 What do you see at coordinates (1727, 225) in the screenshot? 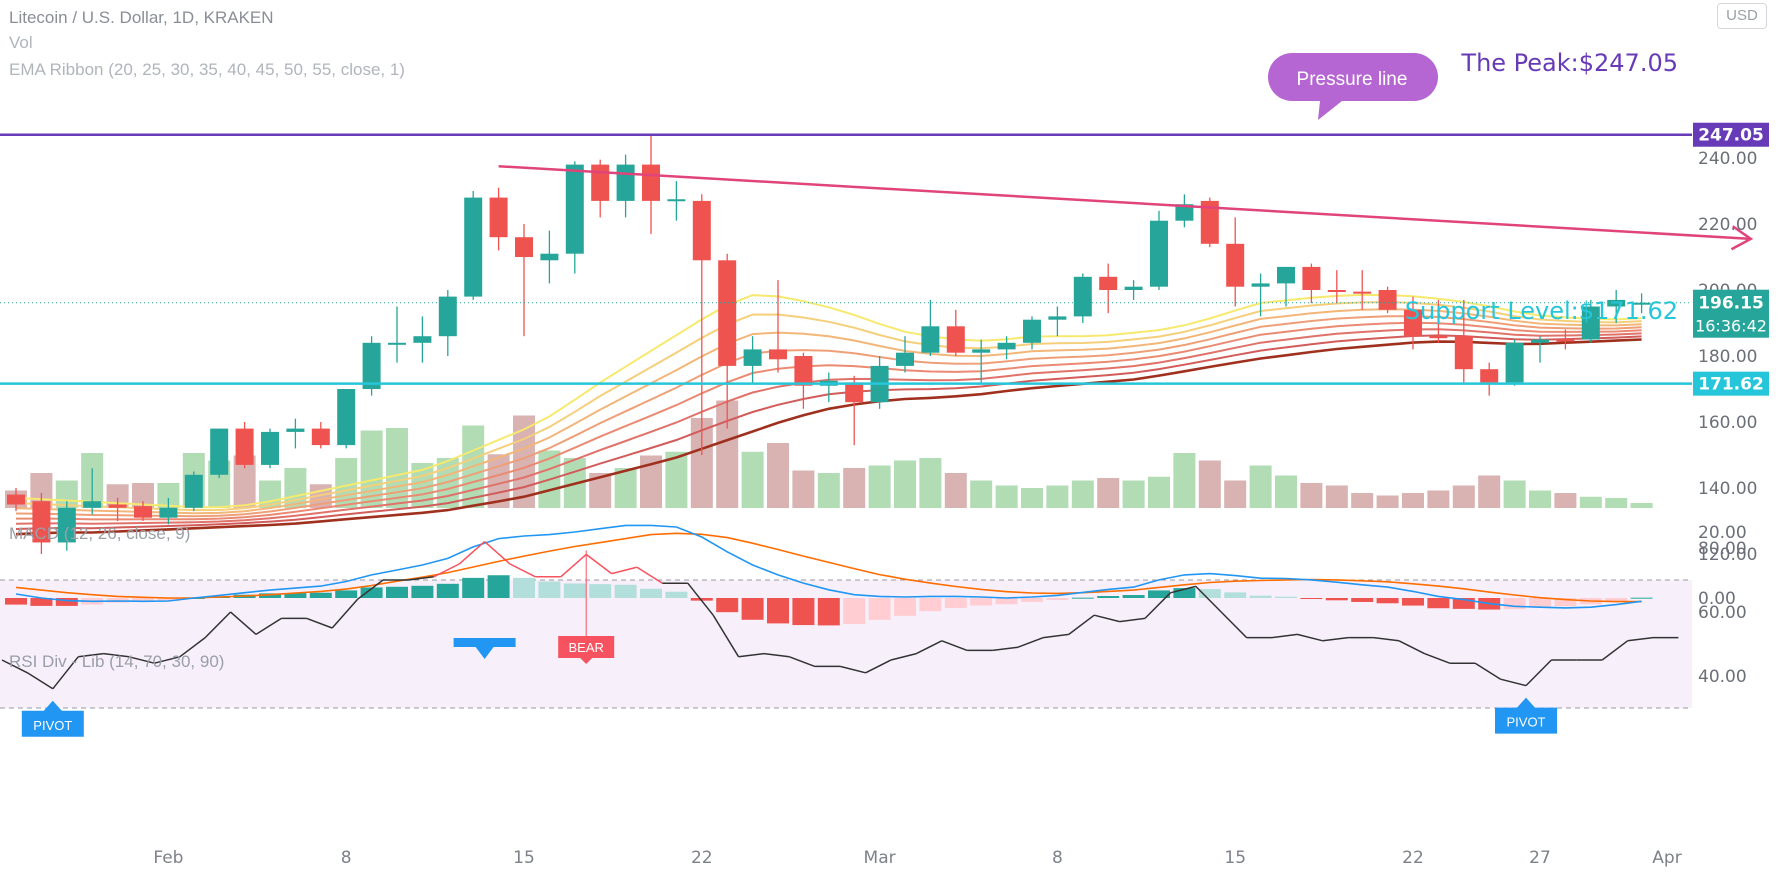
I see `price-axis-tick-label: 220.00` at bounding box center [1727, 225].